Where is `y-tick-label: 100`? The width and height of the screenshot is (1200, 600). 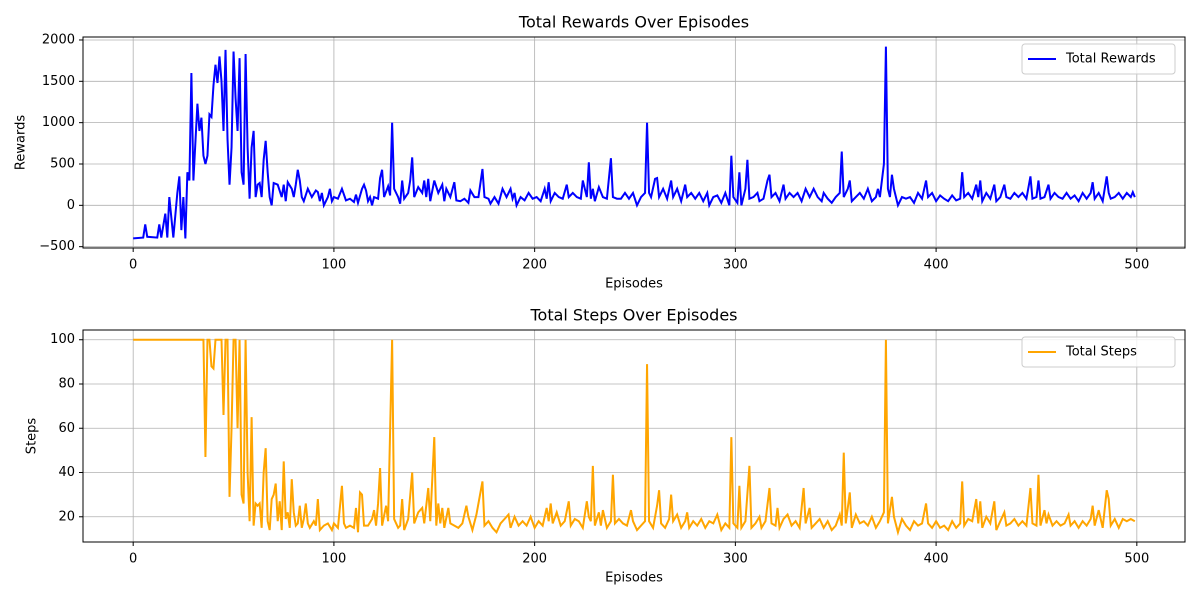 y-tick-label: 100 is located at coordinates (62, 339).